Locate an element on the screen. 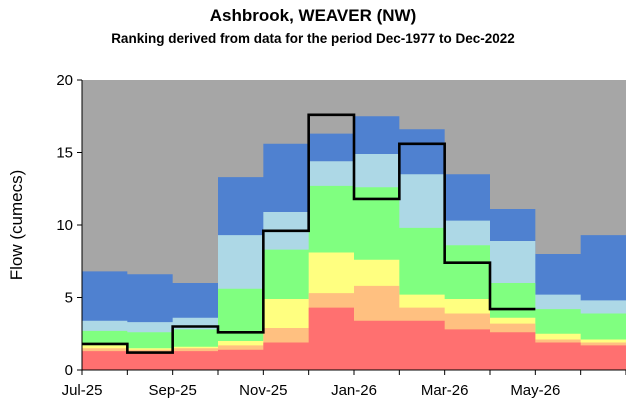  x-tick-label: Sep-25 is located at coordinates (172, 390).